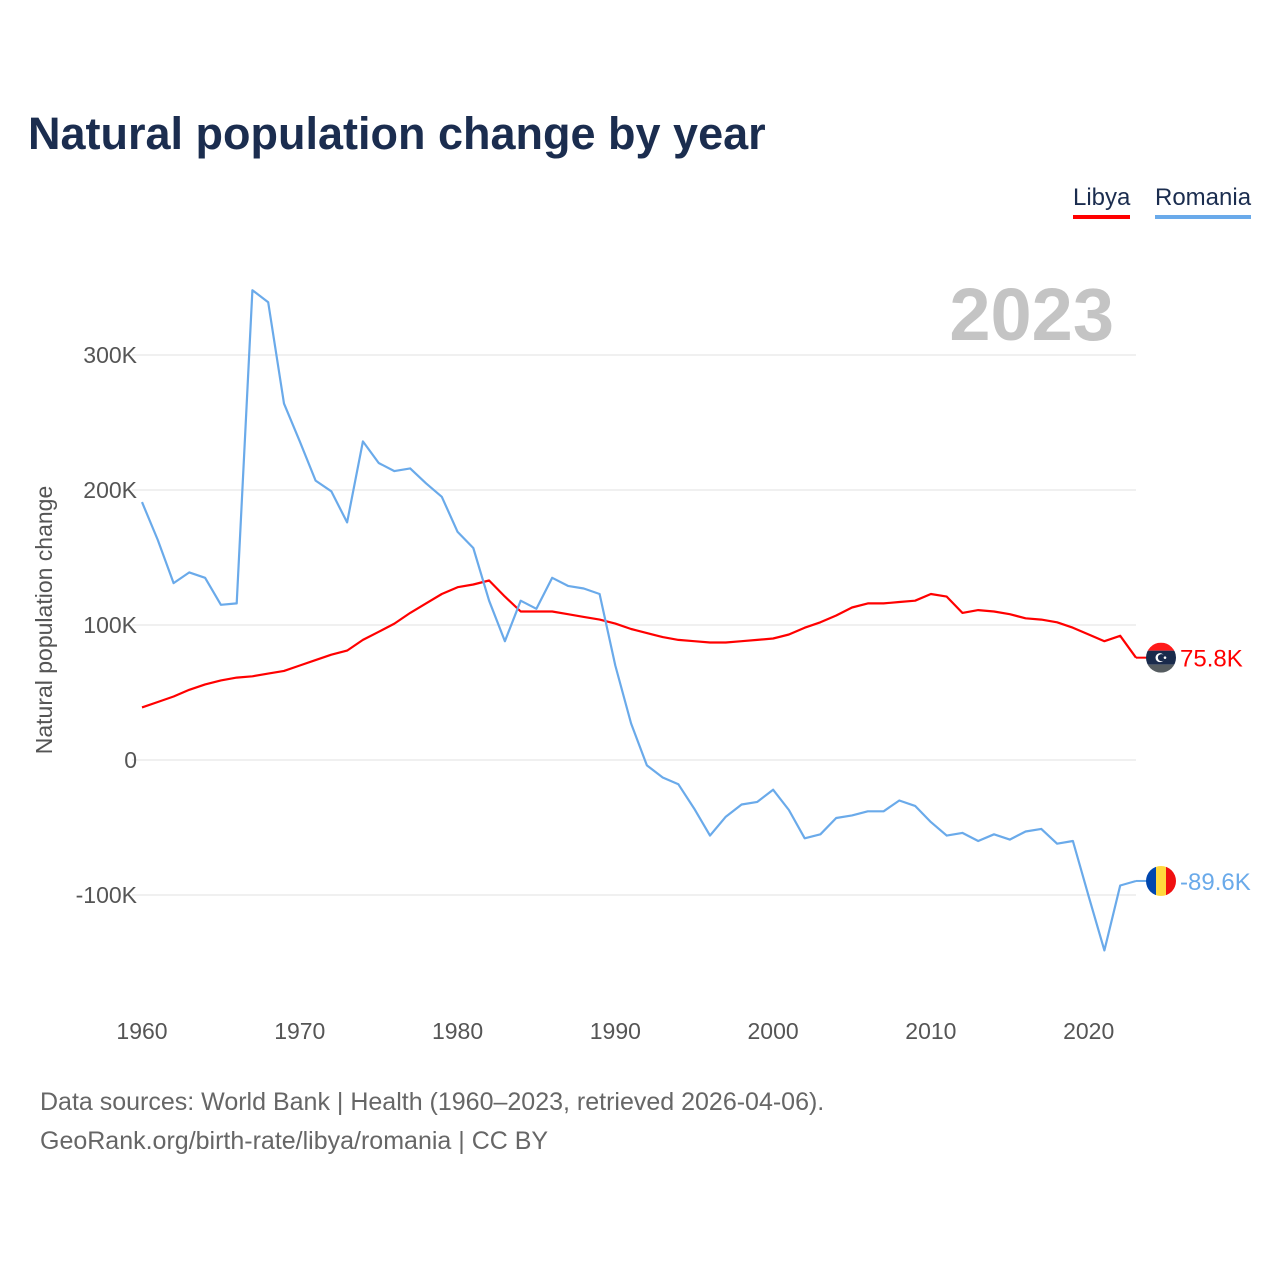  I want to click on romania-flag-icon, so click(1161, 880).